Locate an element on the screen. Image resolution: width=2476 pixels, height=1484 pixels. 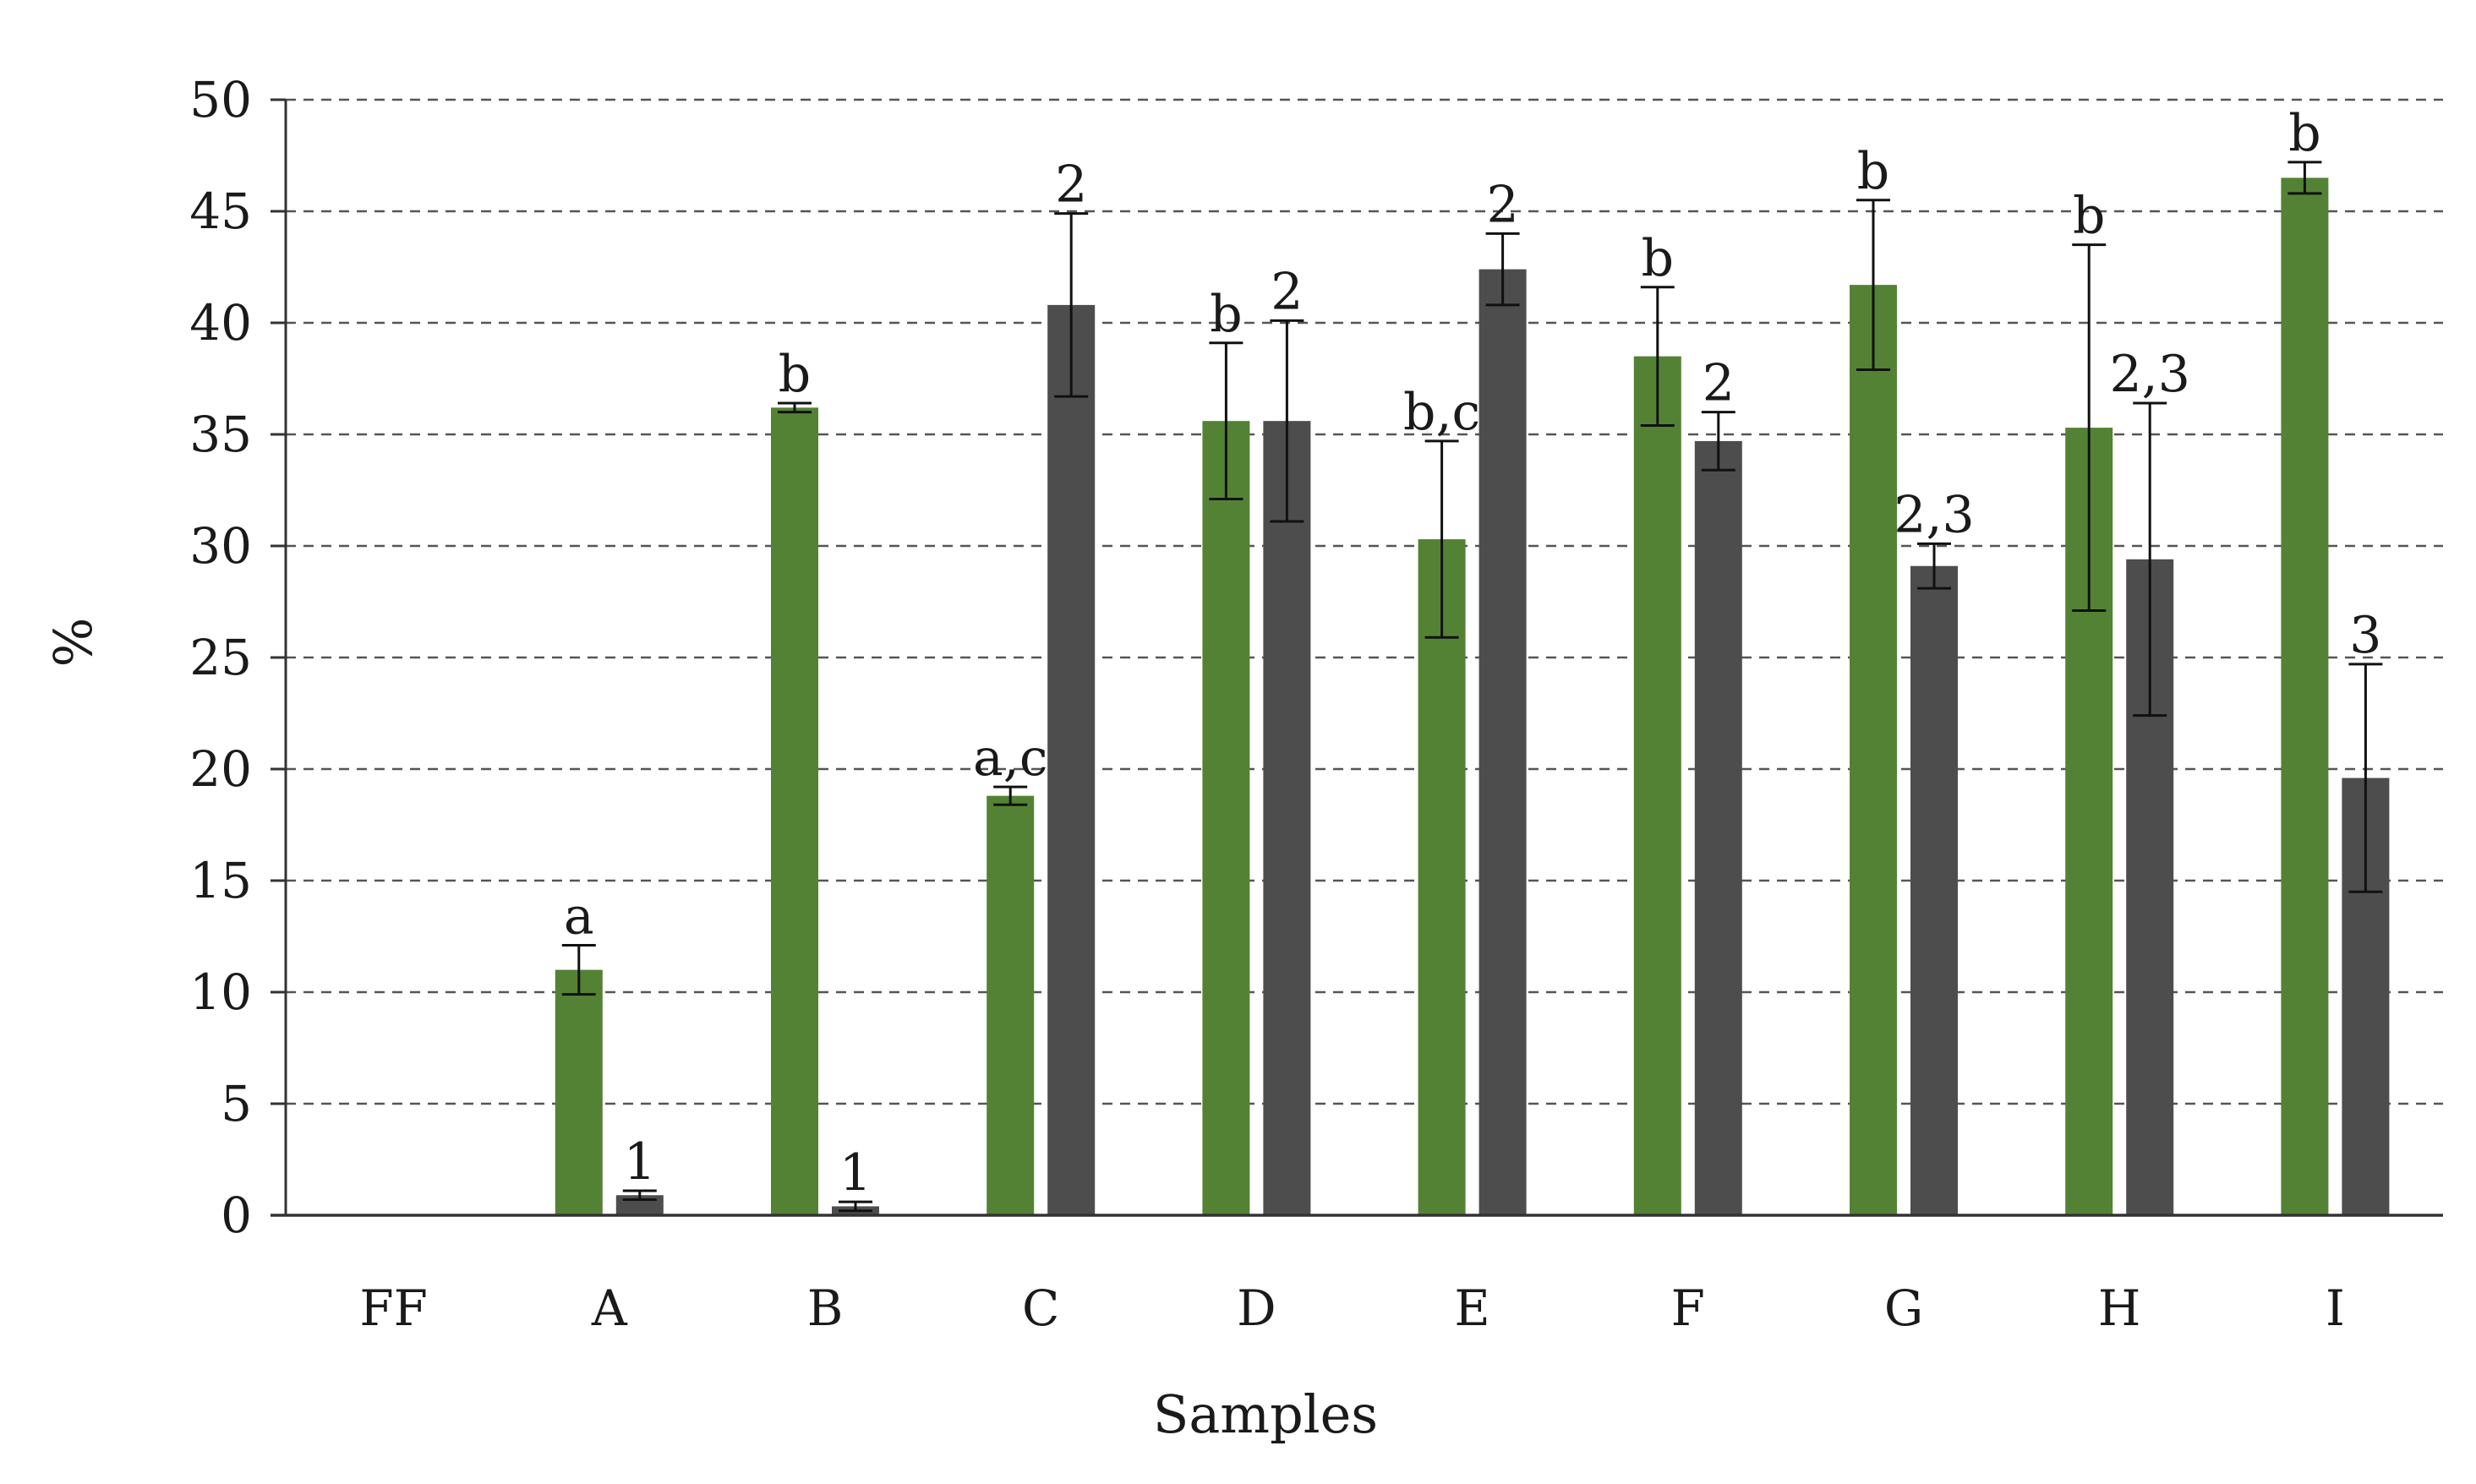
x-tick-label: B is located at coordinates (826, 1308).